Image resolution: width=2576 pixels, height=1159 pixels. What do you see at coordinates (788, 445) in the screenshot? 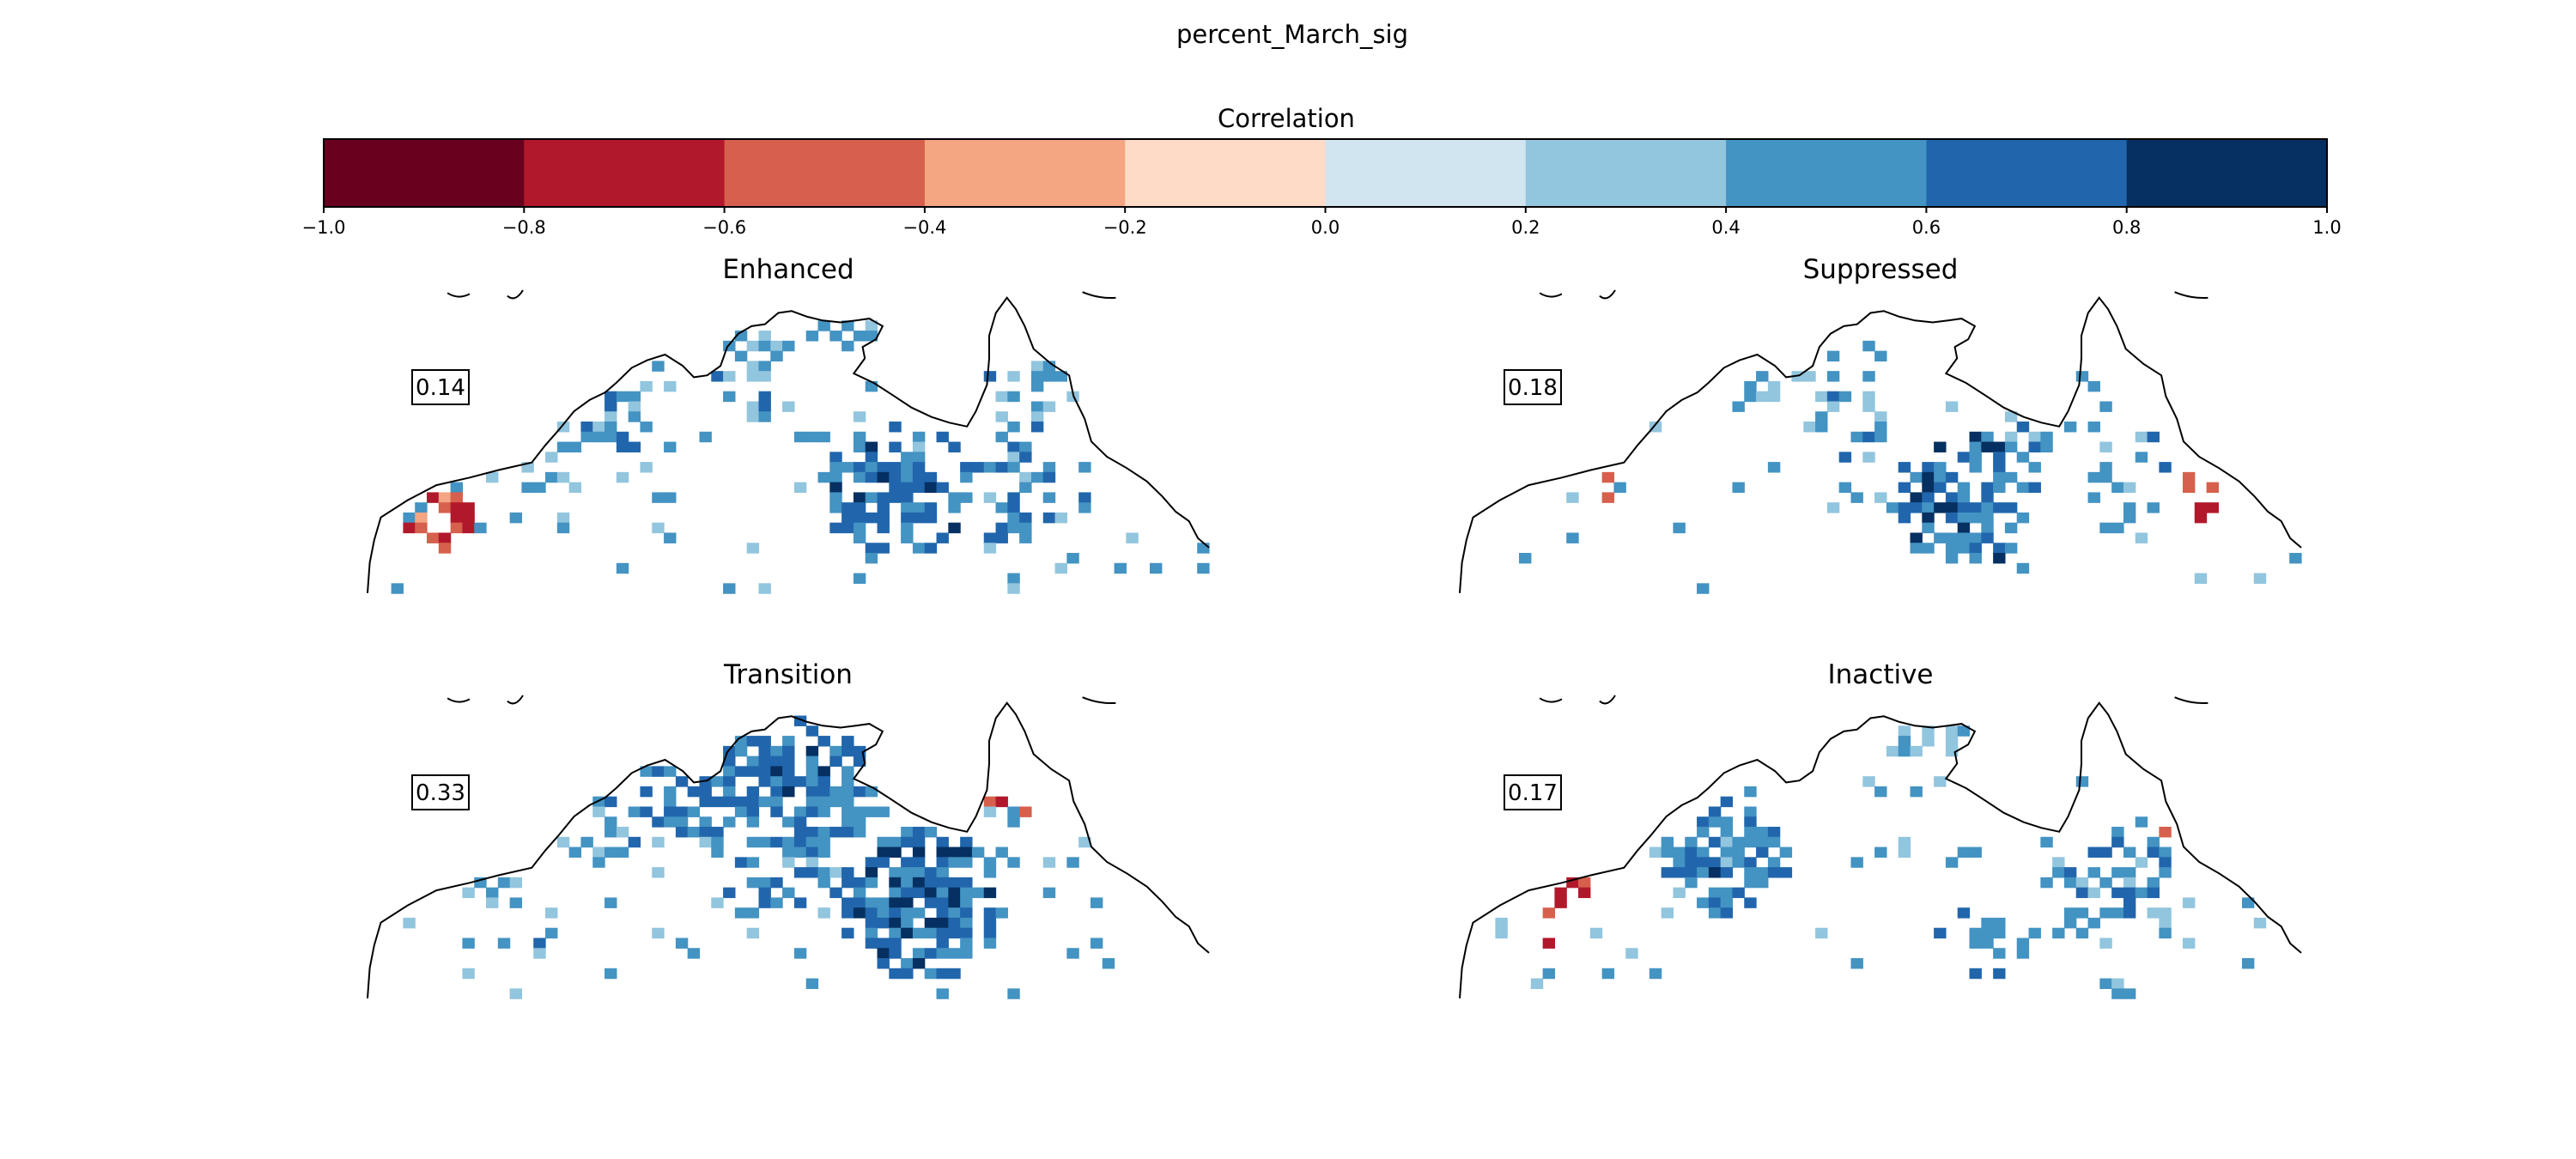
I see `coastline` at bounding box center [788, 445].